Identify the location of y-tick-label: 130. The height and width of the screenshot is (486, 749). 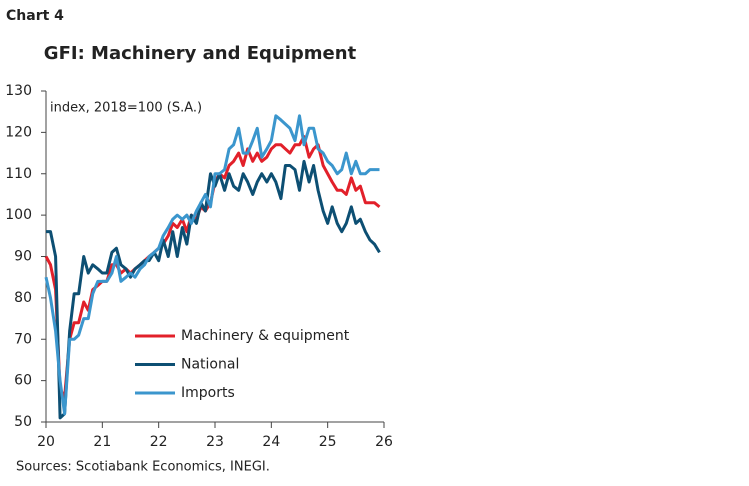
(18, 91).